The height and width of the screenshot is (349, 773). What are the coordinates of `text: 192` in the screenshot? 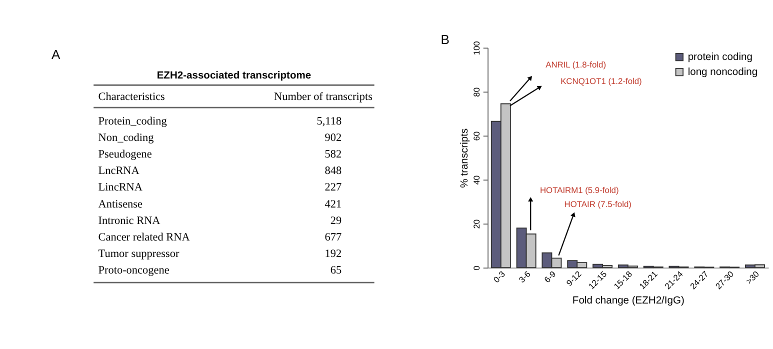 It's located at (333, 254).